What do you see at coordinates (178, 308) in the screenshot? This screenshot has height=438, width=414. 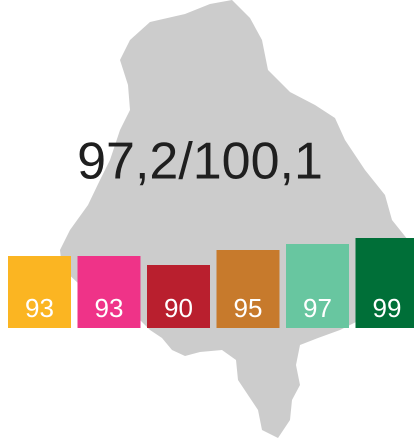 I see `value-label: 90` at bounding box center [178, 308].